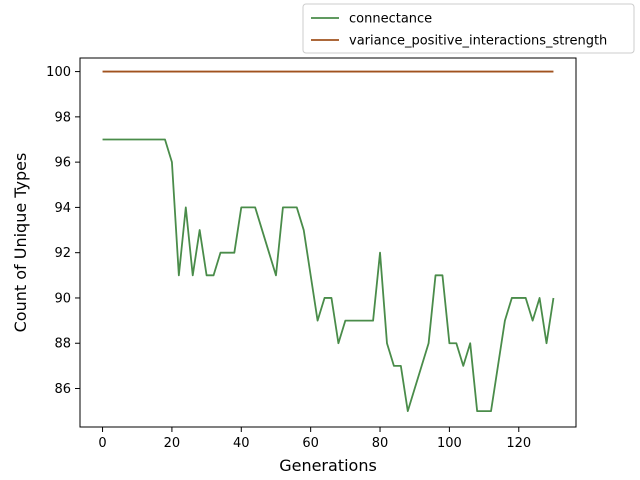 The image size is (640, 480). Describe the element at coordinates (62, 298) in the screenshot. I see `y-tick-label: 90` at that location.